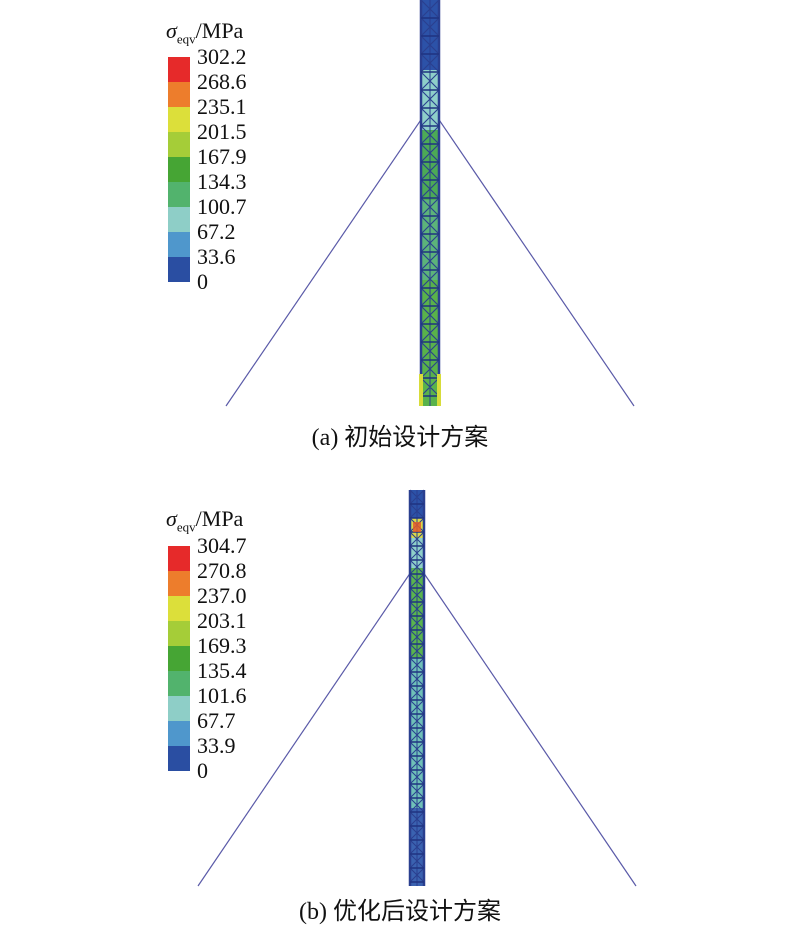 This screenshot has height=932, width=800. I want to click on legend-tick: 101.6, so click(222, 695).